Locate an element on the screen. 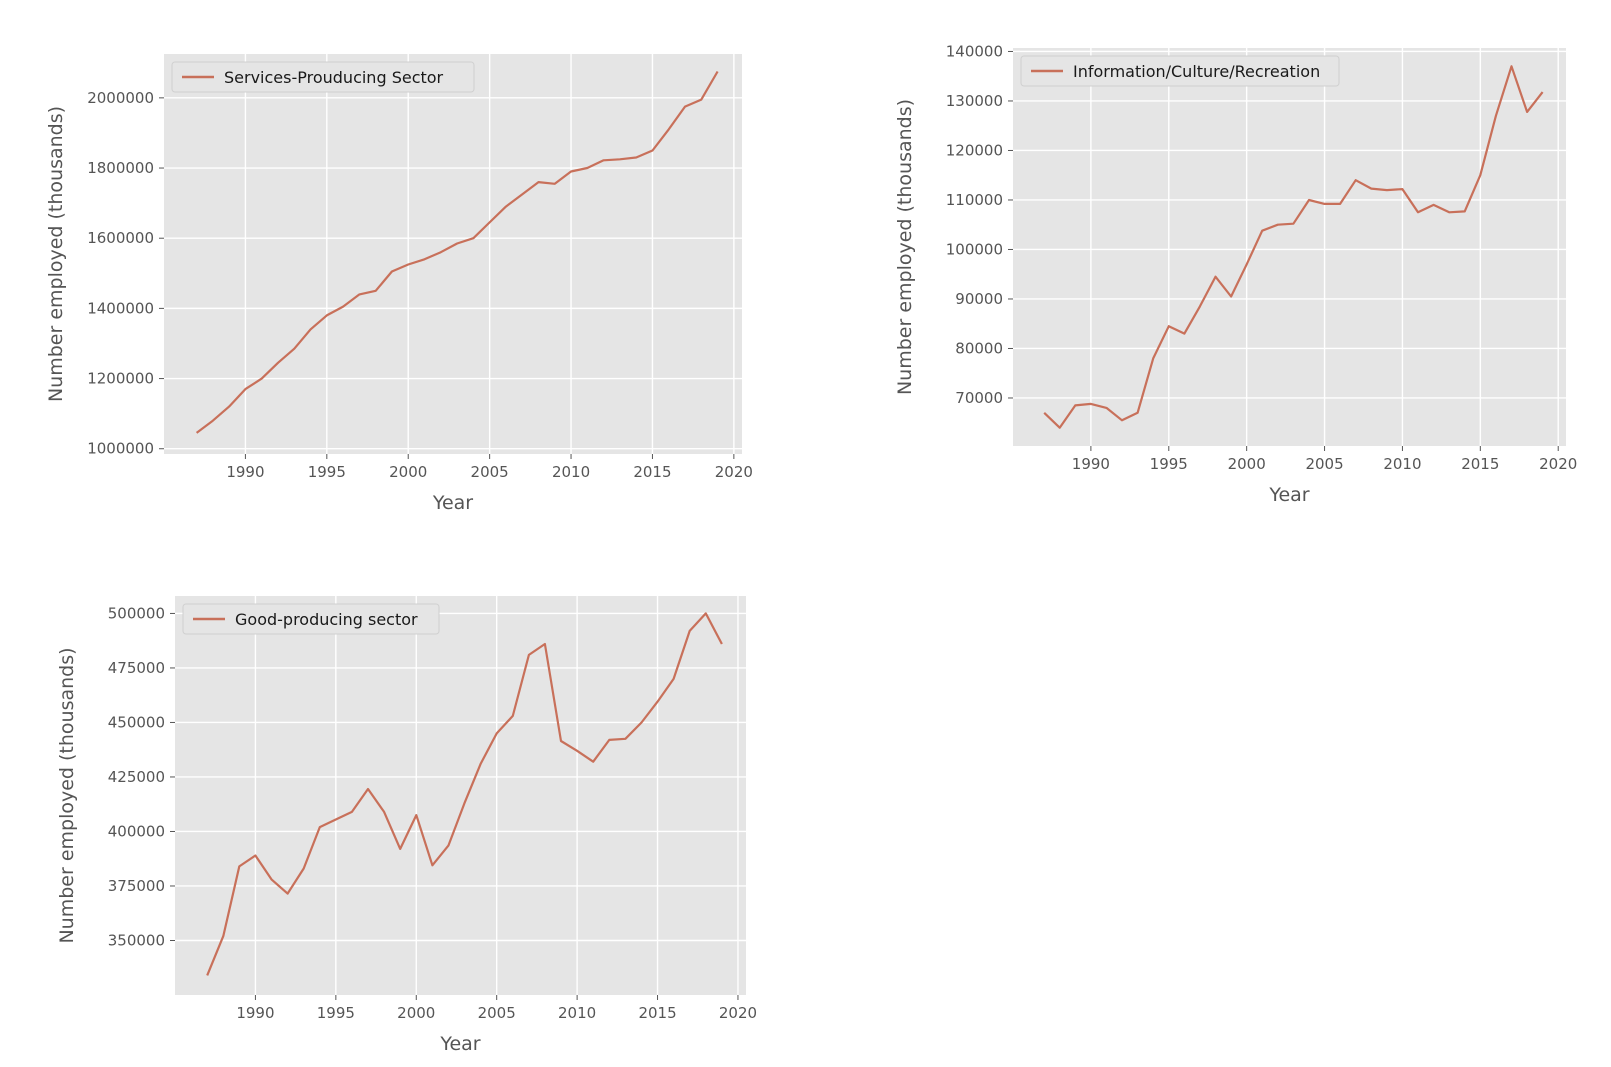  y-tick-label: 110000 is located at coordinates (974, 200).